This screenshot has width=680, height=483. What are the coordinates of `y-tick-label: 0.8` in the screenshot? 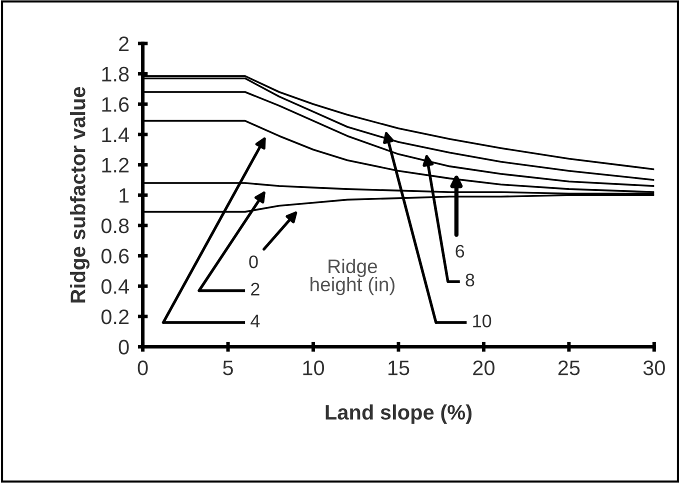 It's located at (115, 226).